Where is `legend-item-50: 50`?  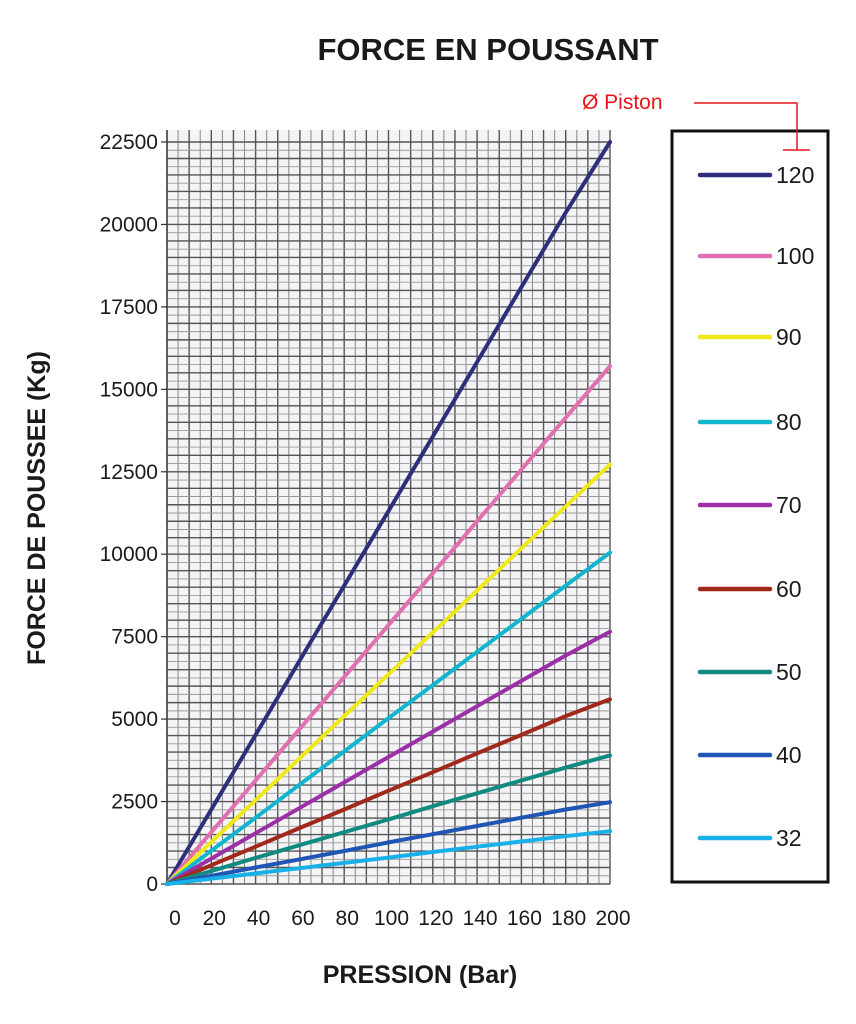 legend-item-50: 50 is located at coordinates (749, 672).